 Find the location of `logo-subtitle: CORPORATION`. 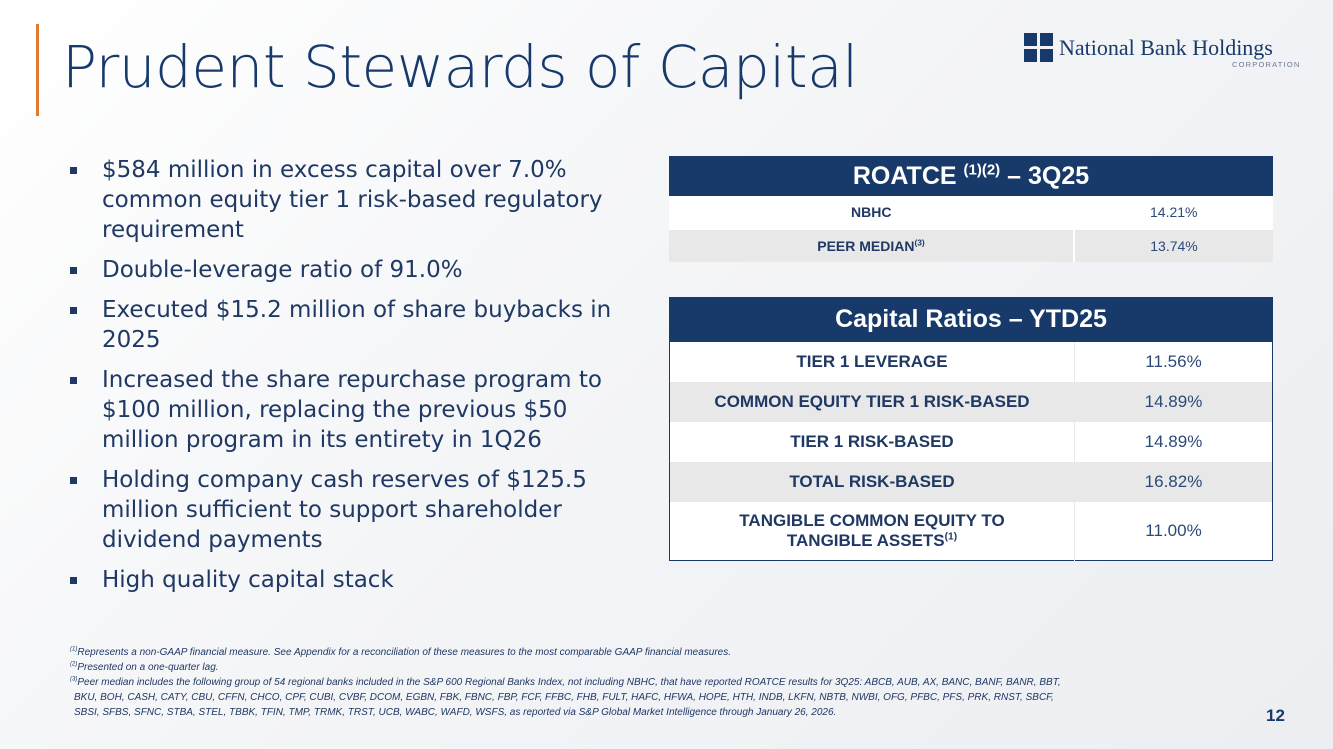

logo-subtitle: CORPORATION is located at coordinates (1266, 64).